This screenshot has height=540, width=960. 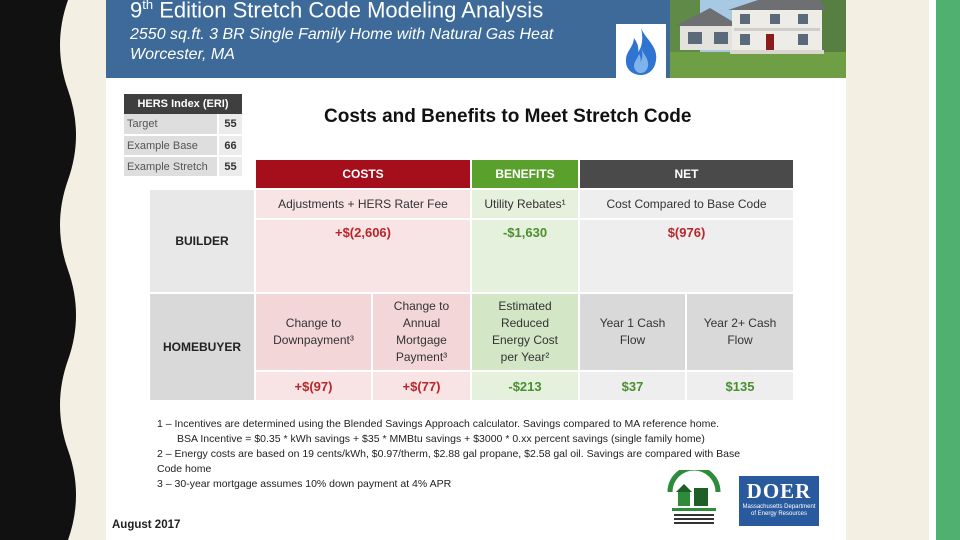 I want to click on homebuyer-mortgage-value: +$(77), so click(x=421, y=386).